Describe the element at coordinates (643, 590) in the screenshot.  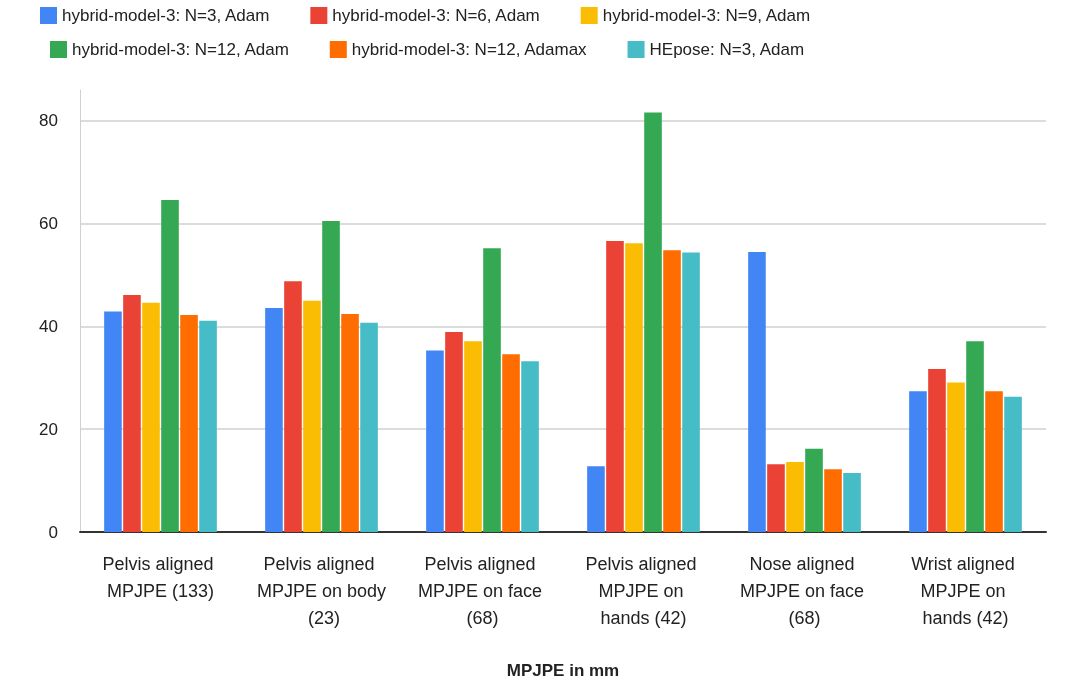
I see `x-tick-label: Pelvis aligned MPJPE on hands (42)` at that location.